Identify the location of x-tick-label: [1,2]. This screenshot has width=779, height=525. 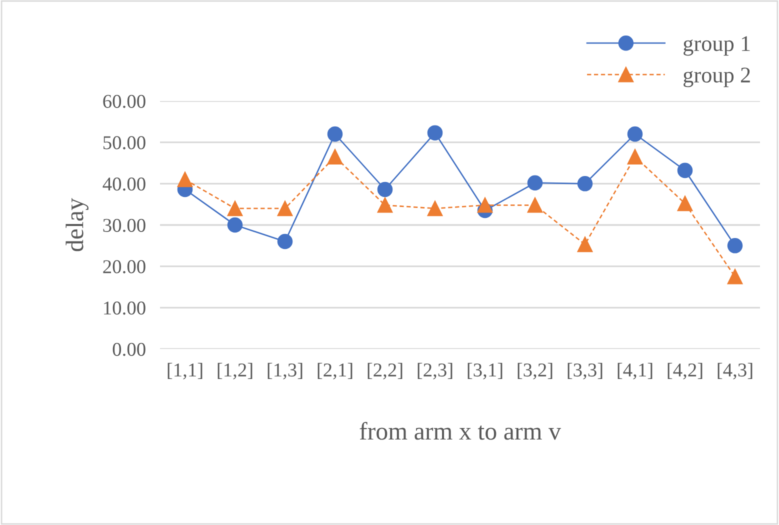
(235, 371).